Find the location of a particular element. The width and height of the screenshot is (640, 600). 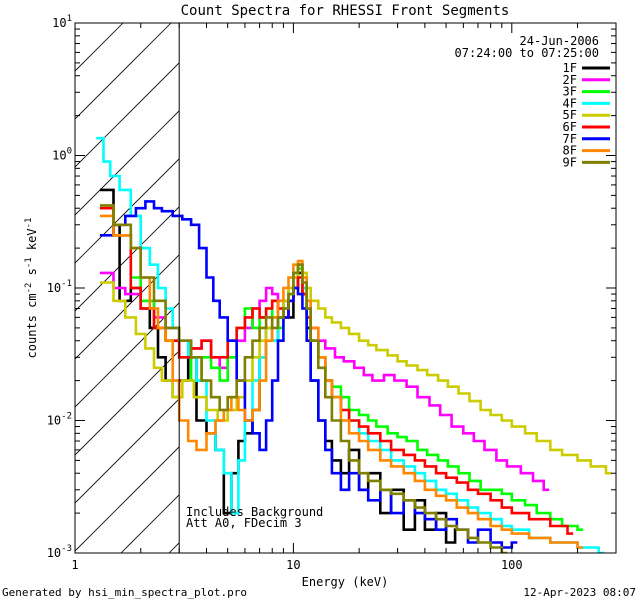

x-tick-labels: 1 10 100 is located at coordinates (296, 565).